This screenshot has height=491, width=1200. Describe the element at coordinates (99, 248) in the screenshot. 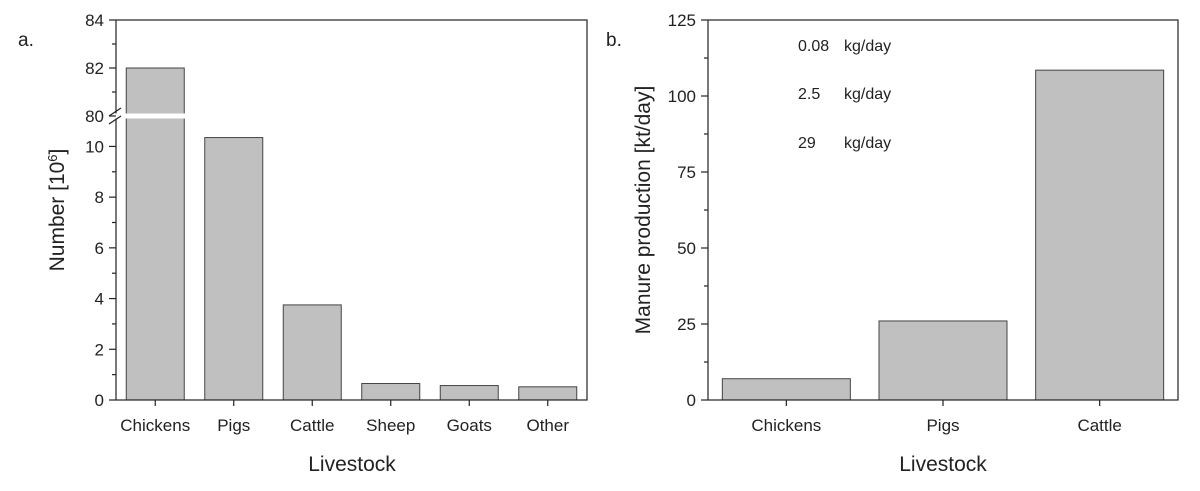

I see `panel-a-y-tick-6: 6` at that location.